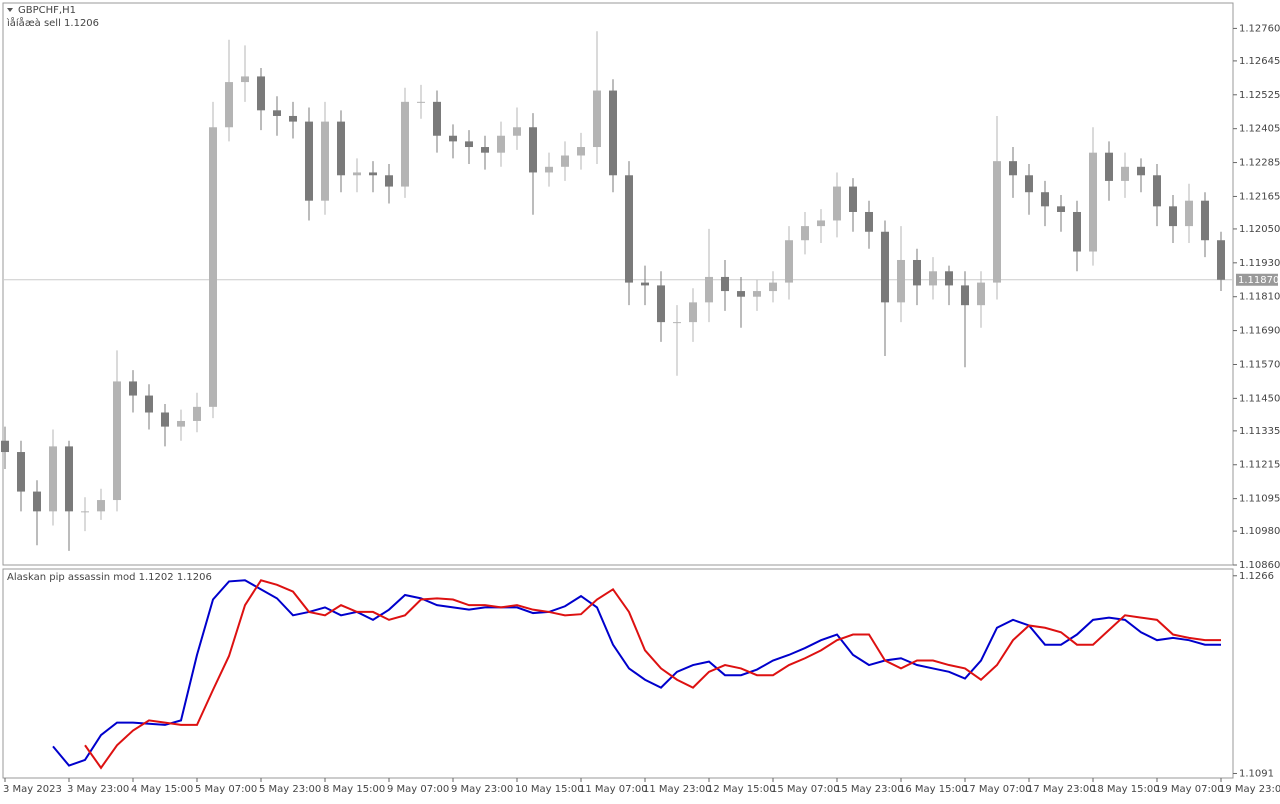  What do you see at coordinates (482, 789) in the screenshot?
I see `x-tick-label: 9 May 23:00` at bounding box center [482, 789].